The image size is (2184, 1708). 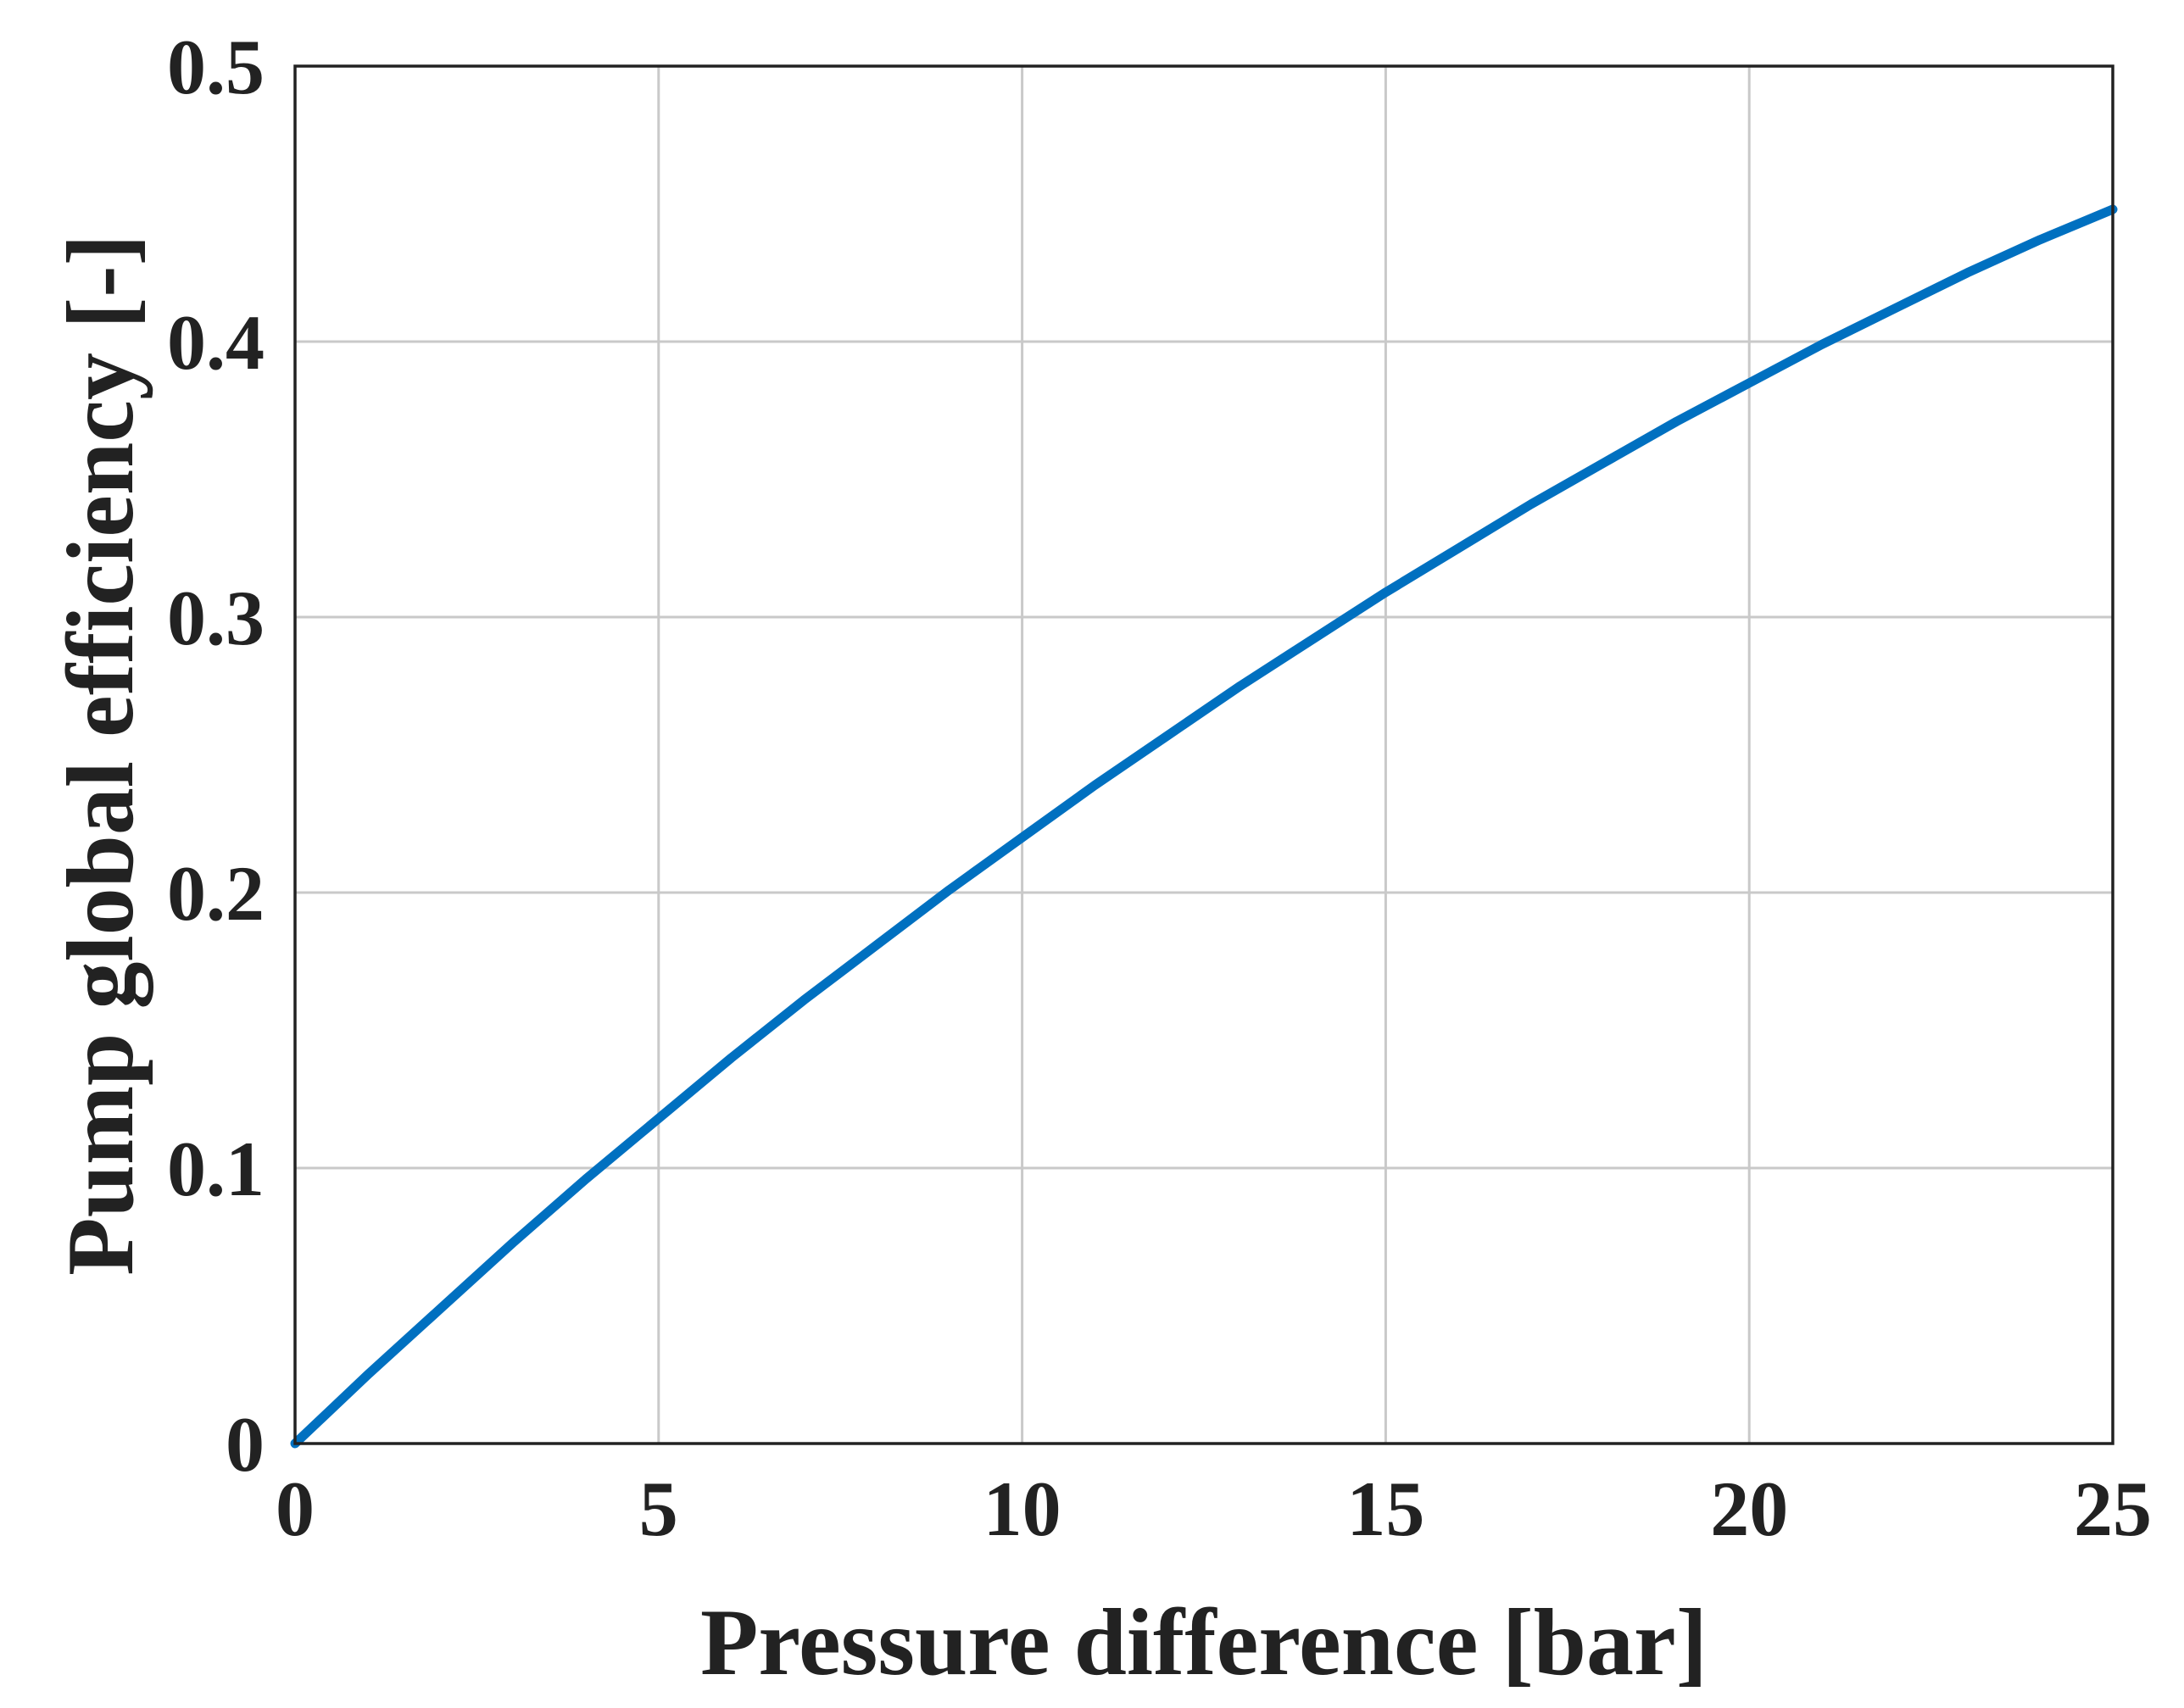 What do you see at coordinates (1385, 1509) in the screenshot?
I see `x-tick-label: 15` at bounding box center [1385, 1509].